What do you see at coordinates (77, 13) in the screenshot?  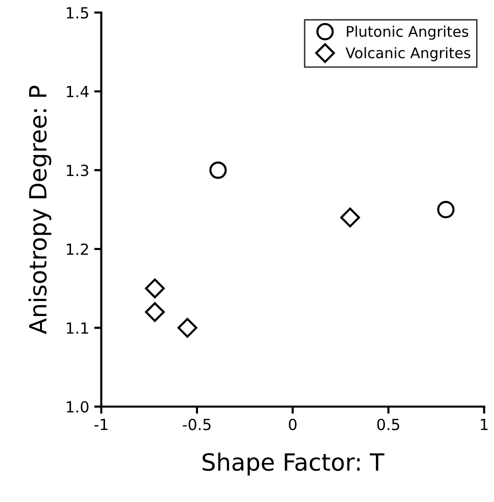 I see `y-tick-label: 1.5` at bounding box center [77, 13].